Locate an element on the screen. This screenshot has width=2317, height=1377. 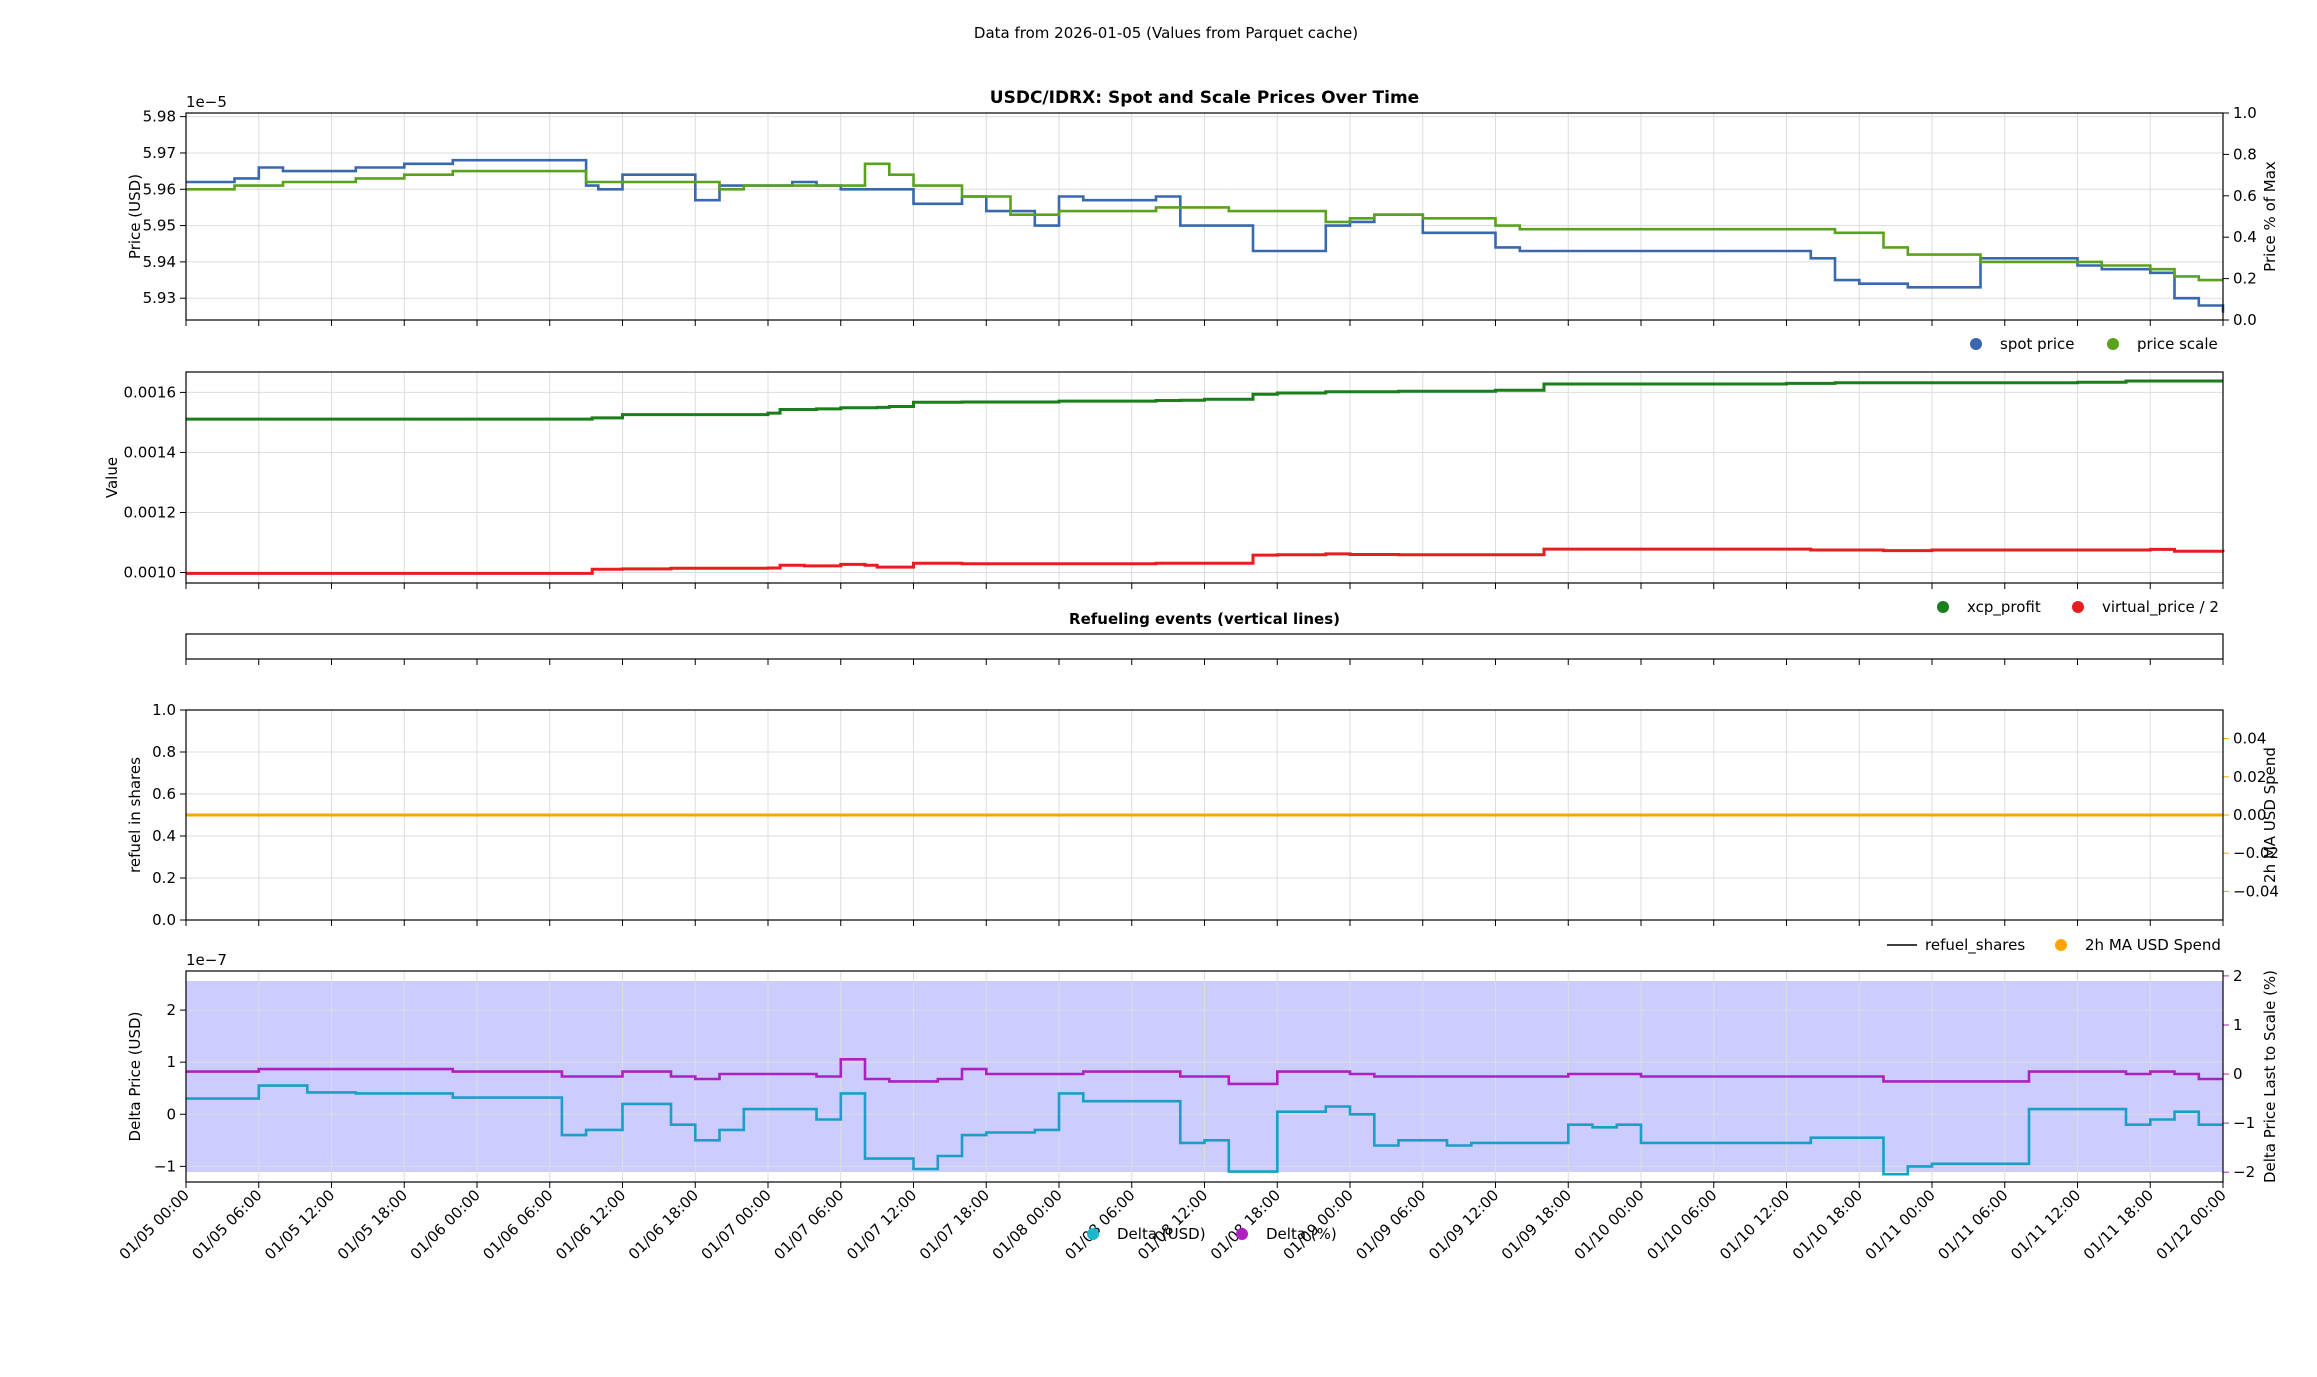
y-tick-label: 0 is located at coordinates (171, 1114).